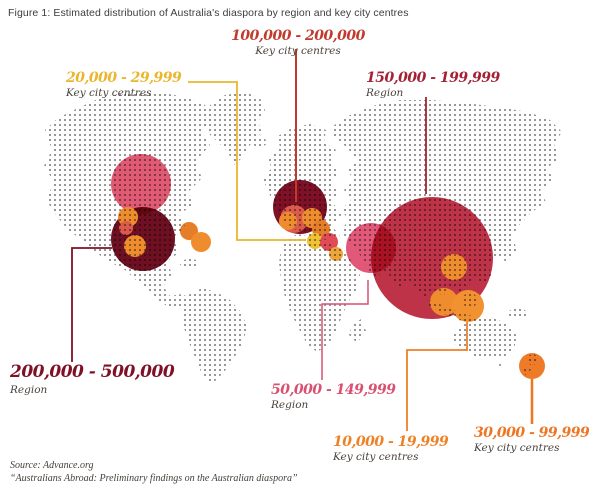  Describe the element at coordinates (124, 78) in the screenshot. I see `legend-value: 20,000 - 29,999` at that location.